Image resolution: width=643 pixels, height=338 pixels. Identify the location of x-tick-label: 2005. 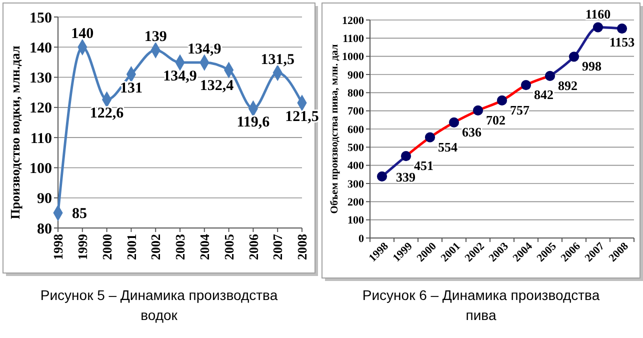
(228, 247).